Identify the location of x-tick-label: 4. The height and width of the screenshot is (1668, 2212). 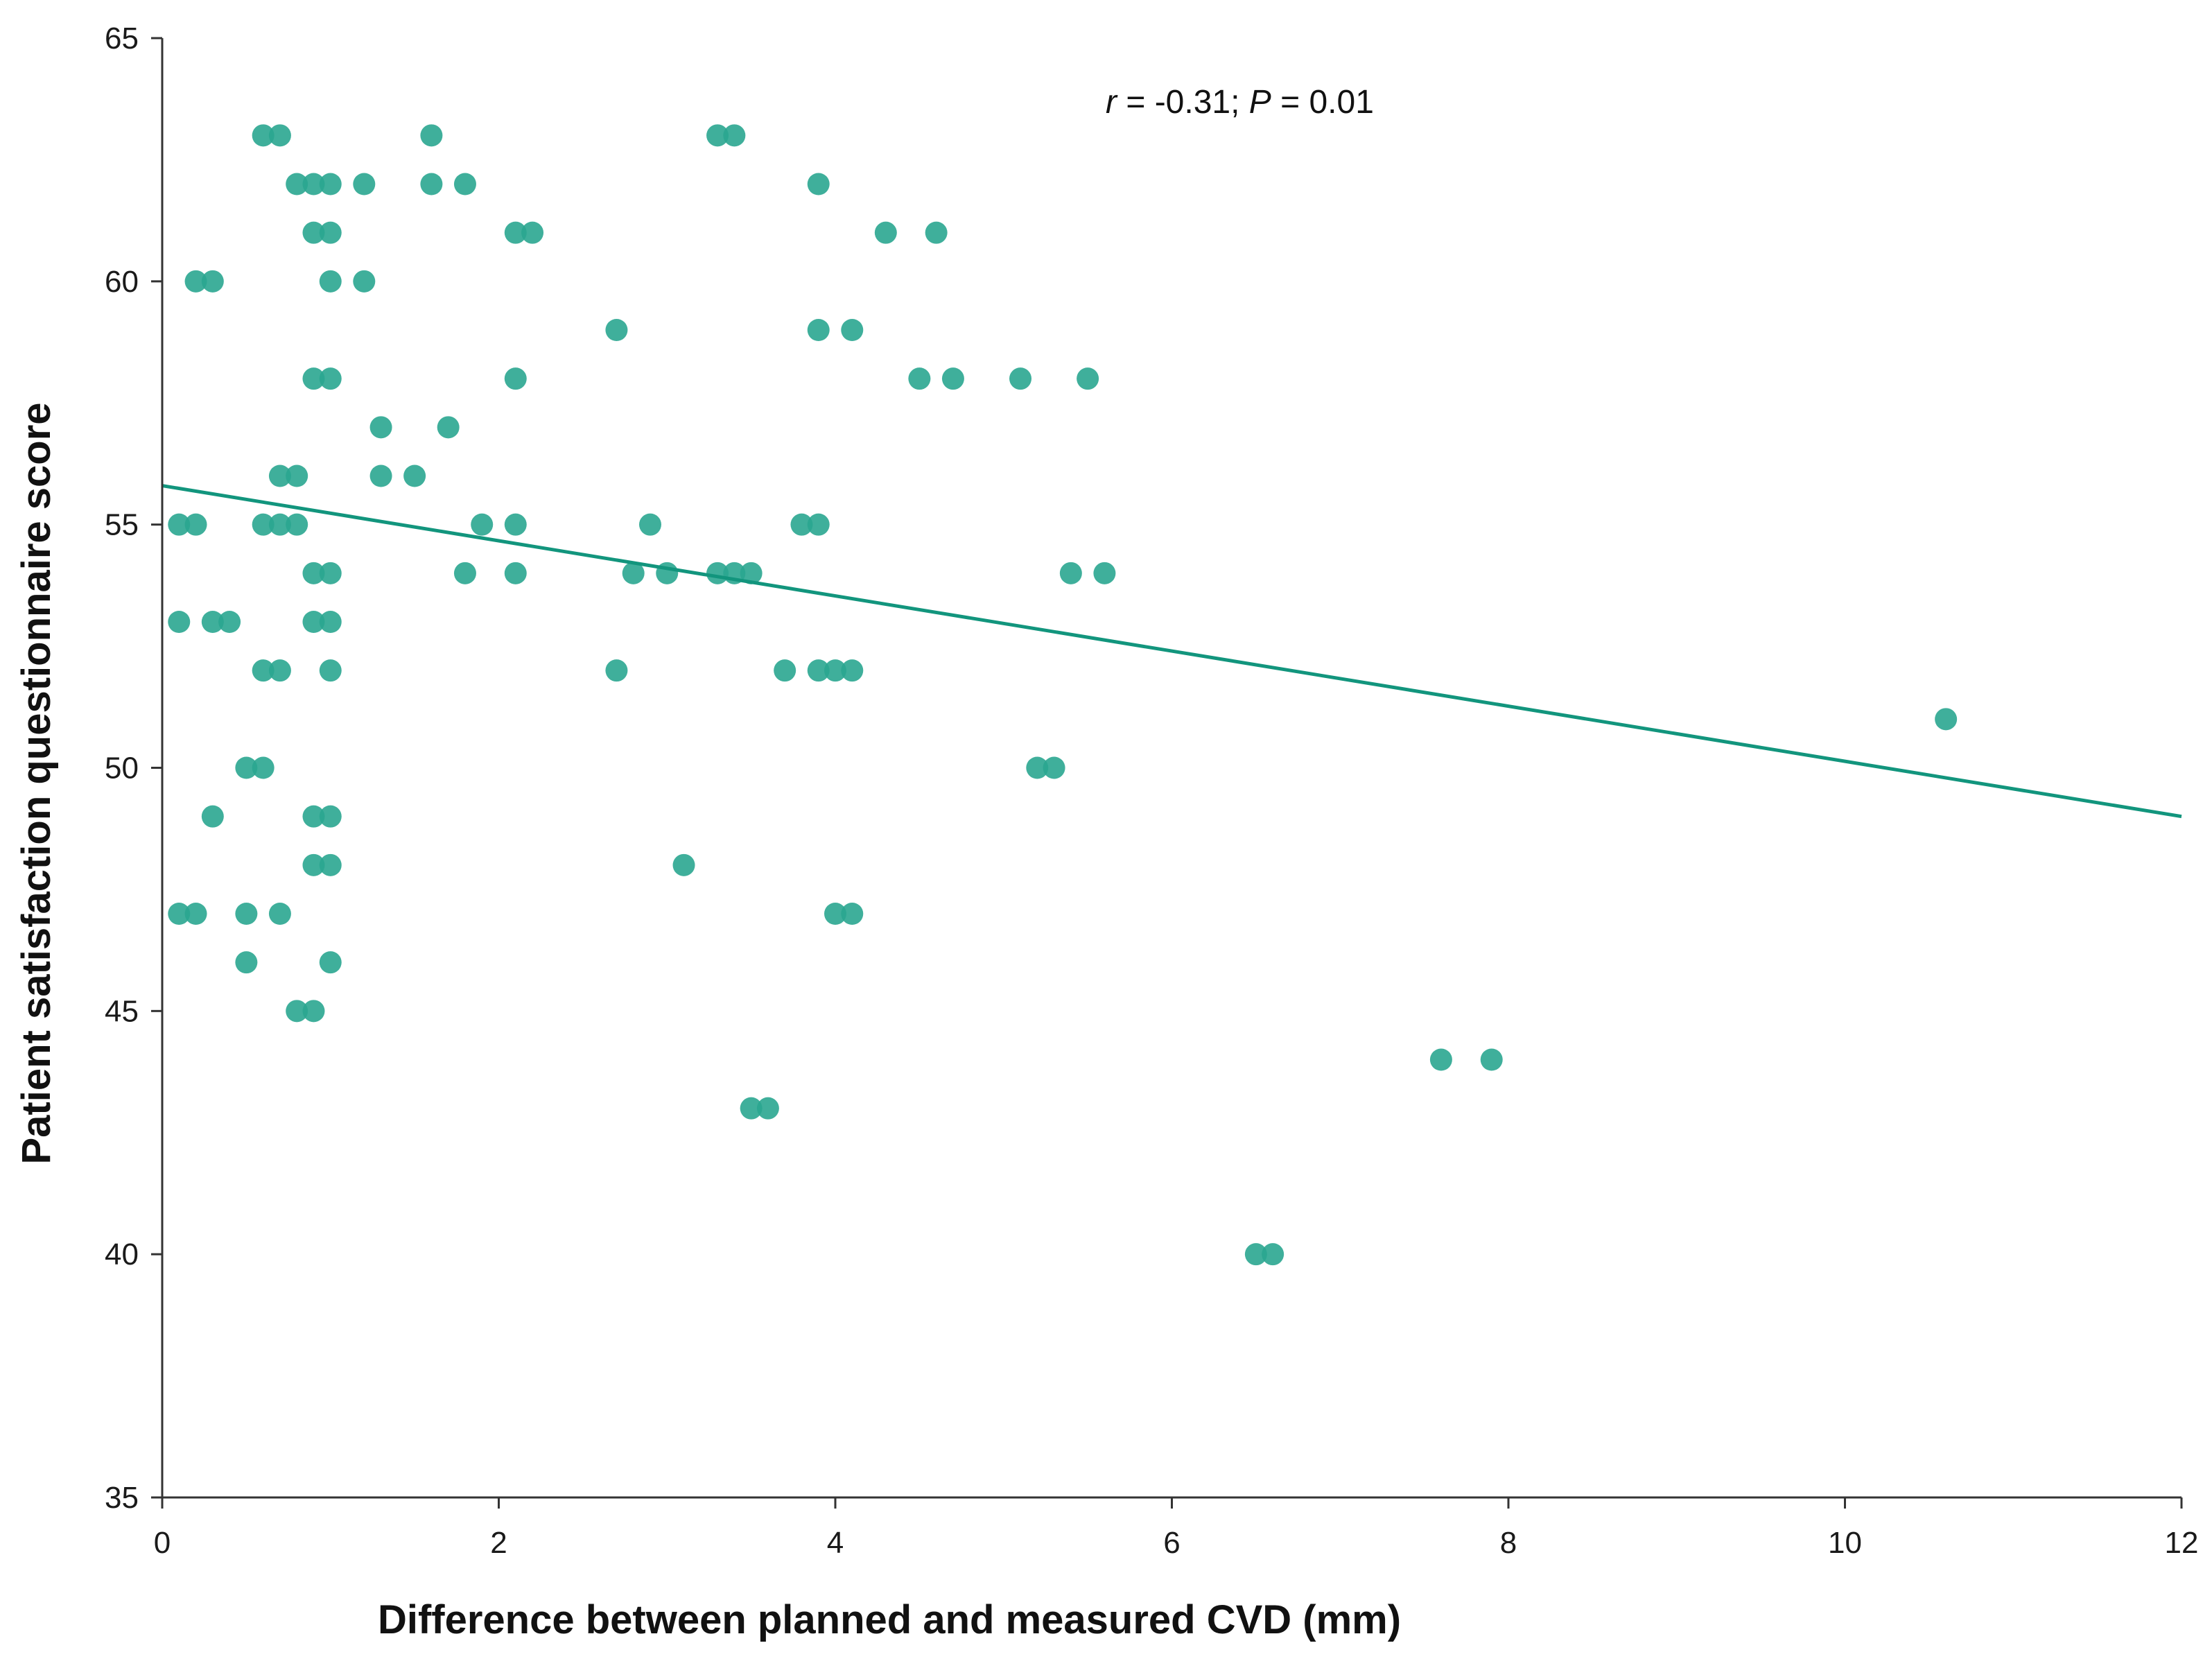
(836, 1543).